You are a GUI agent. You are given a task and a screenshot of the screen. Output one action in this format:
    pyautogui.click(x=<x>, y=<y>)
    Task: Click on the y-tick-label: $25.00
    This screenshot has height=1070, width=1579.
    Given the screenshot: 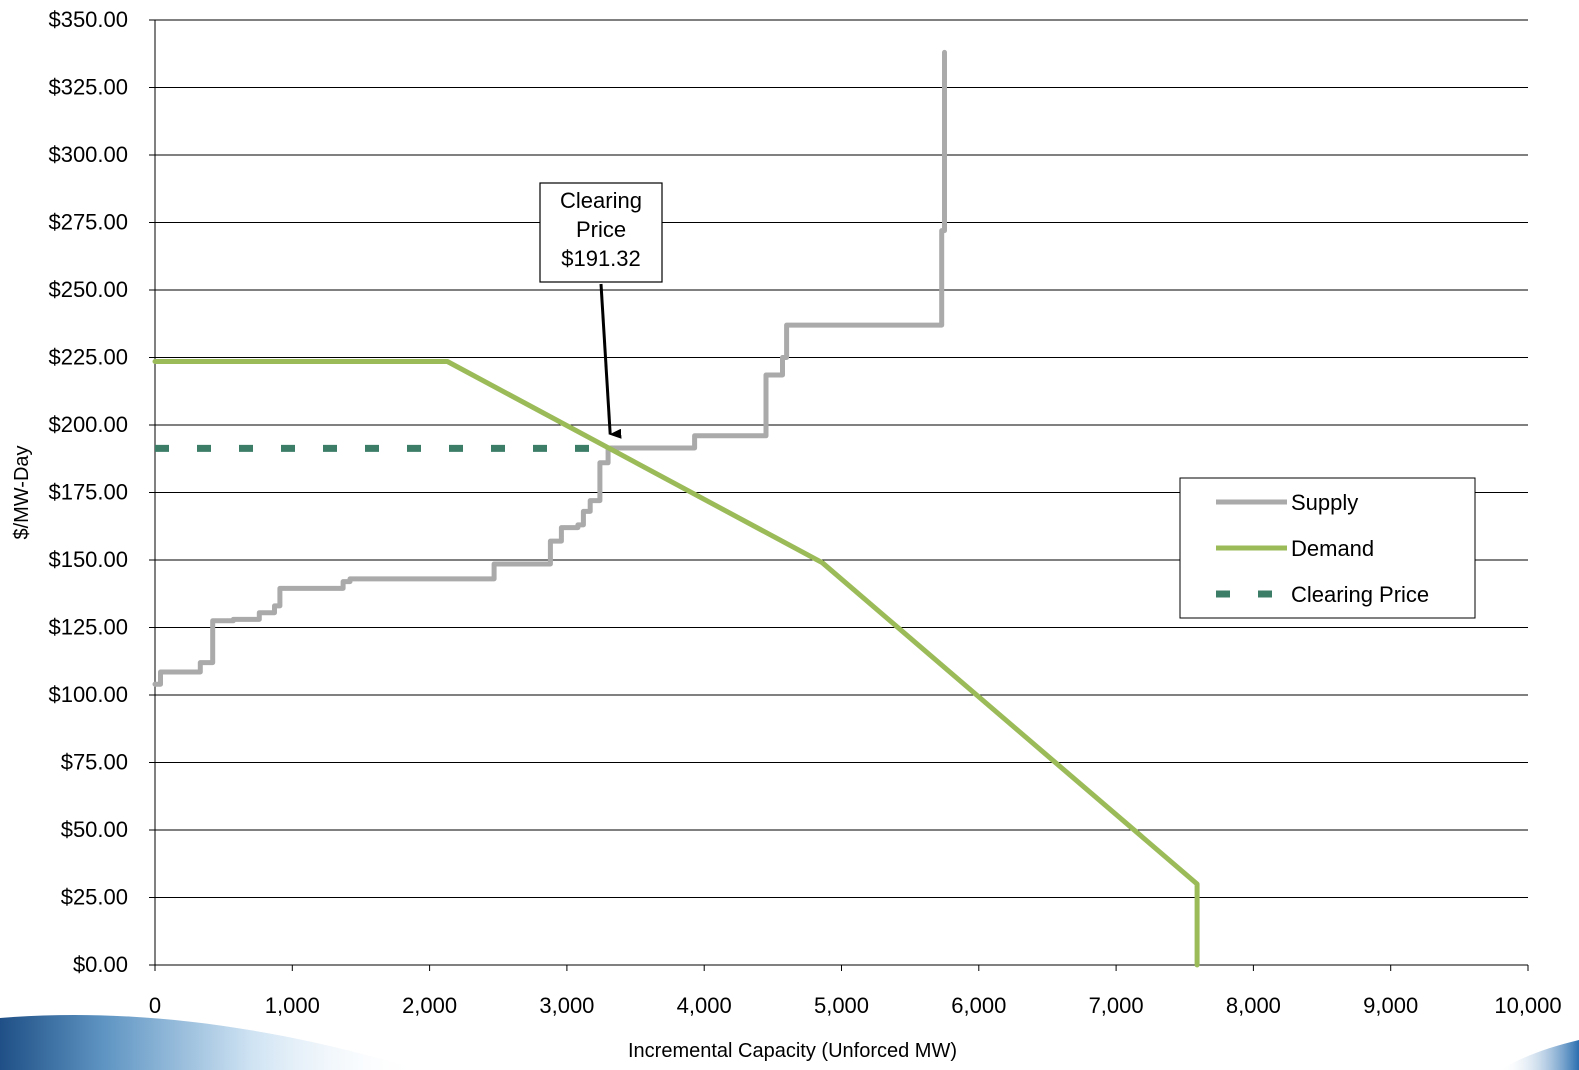 What is the action you would take?
    pyautogui.click(x=94, y=897)
    